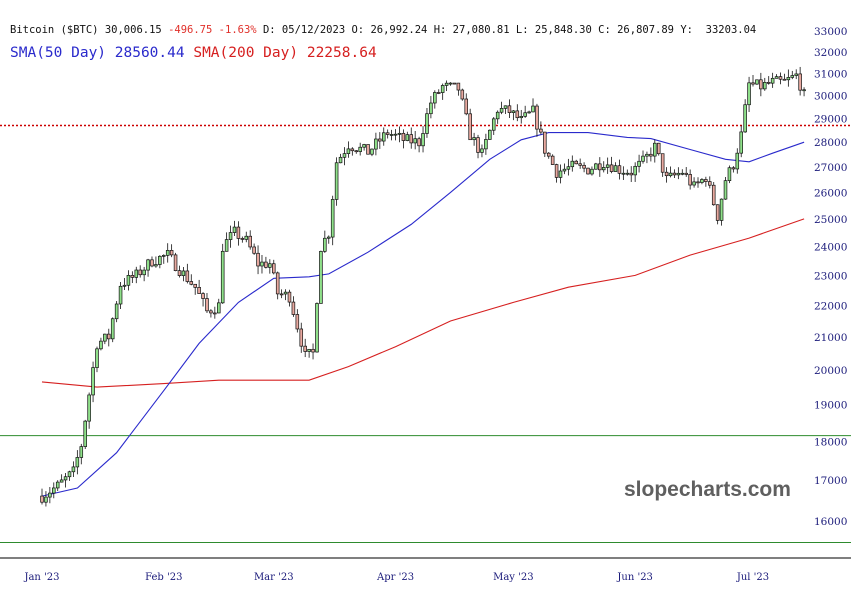  I want to click on price-tick-label: 33000, so click(830, 32).